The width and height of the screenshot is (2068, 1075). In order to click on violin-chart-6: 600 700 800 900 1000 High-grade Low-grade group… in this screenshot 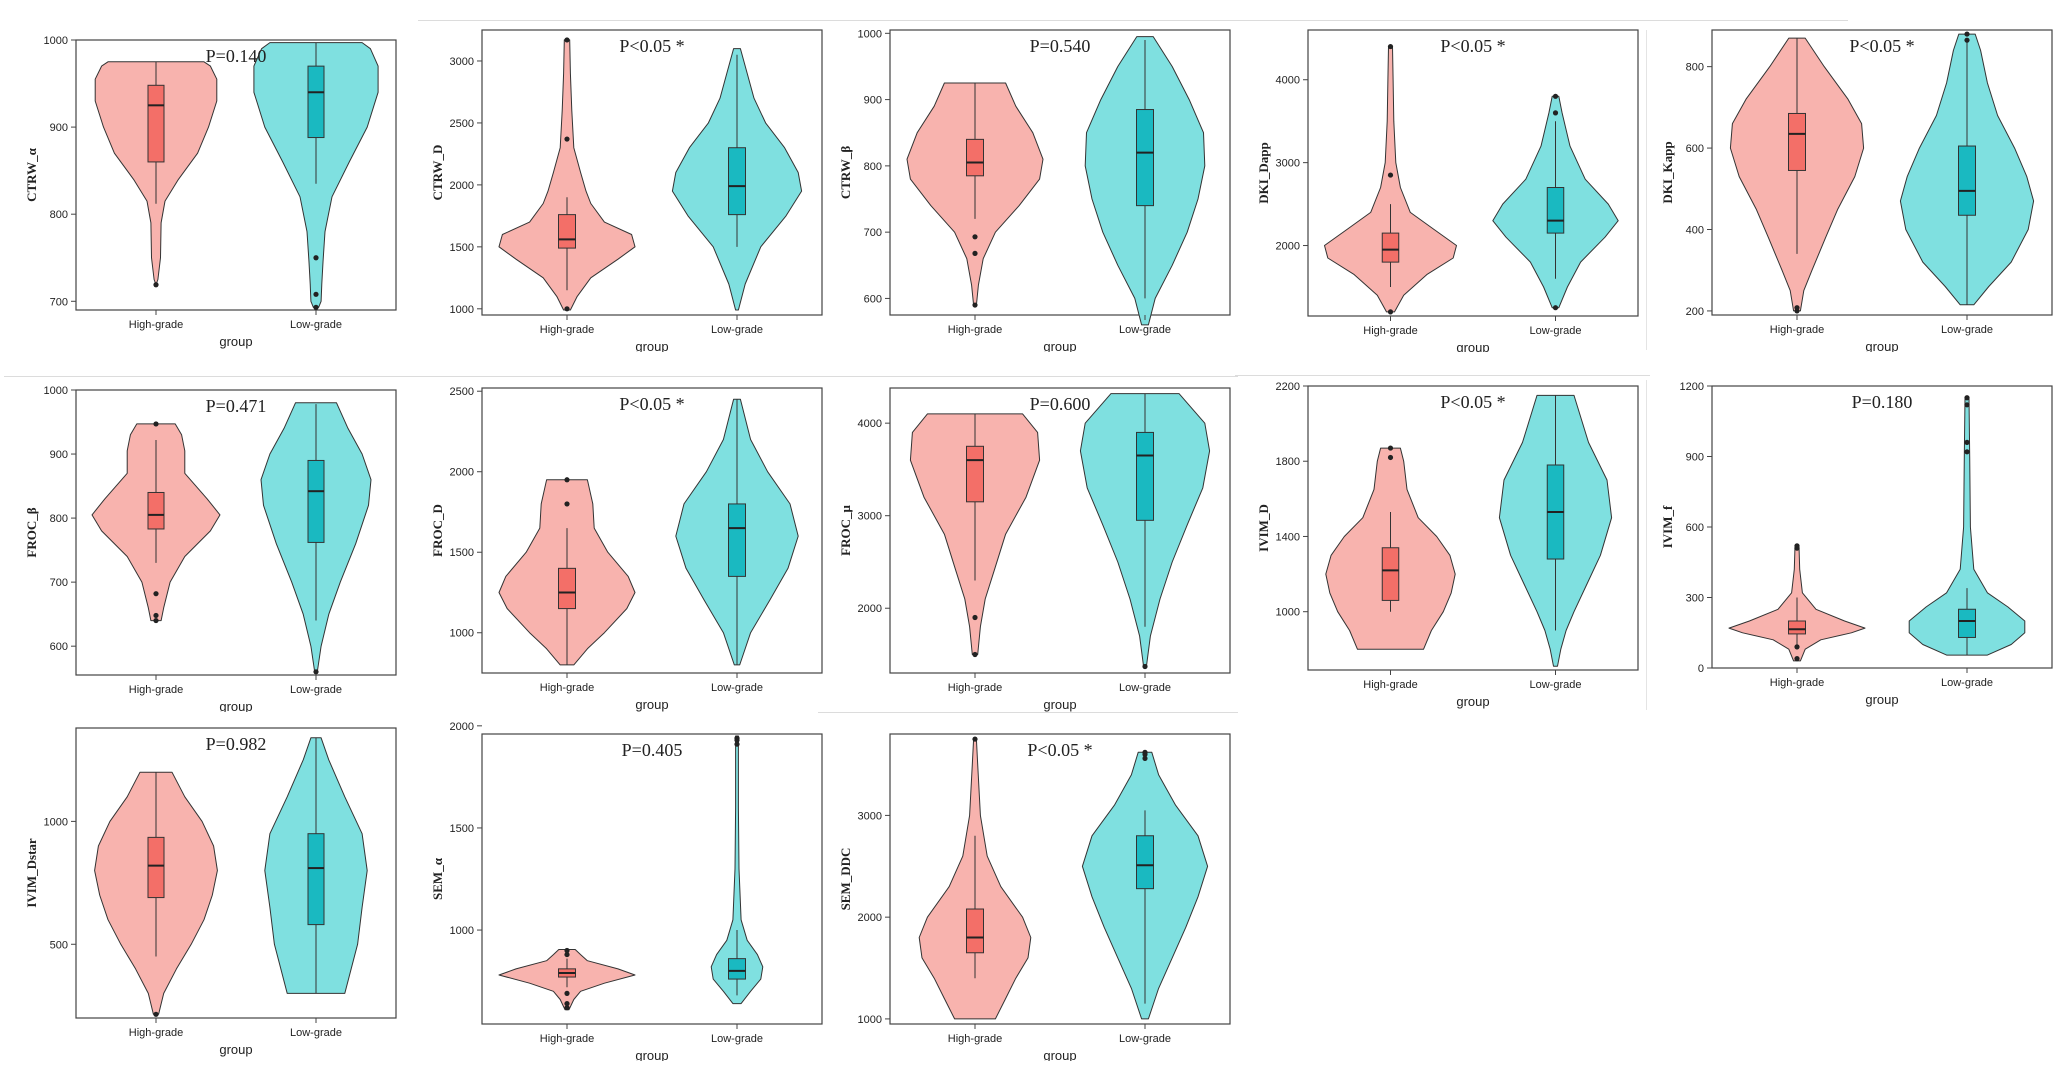, I will do `click(210, 548)`.